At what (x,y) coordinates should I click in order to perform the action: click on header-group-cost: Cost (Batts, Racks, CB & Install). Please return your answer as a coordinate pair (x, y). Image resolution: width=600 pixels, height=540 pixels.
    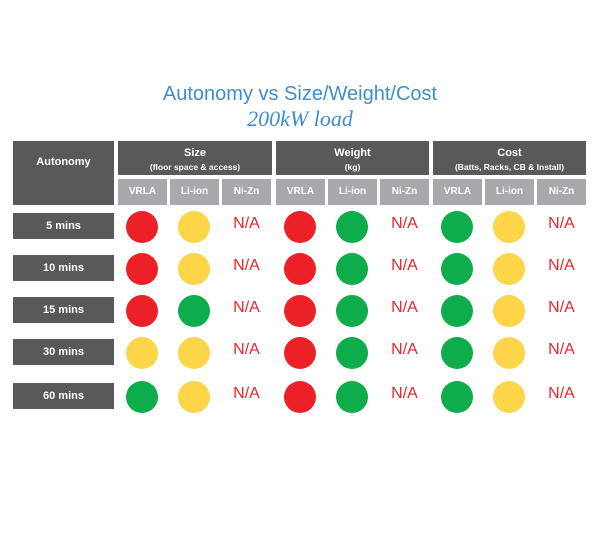
    Looking at the image, I should click on (509, 158).